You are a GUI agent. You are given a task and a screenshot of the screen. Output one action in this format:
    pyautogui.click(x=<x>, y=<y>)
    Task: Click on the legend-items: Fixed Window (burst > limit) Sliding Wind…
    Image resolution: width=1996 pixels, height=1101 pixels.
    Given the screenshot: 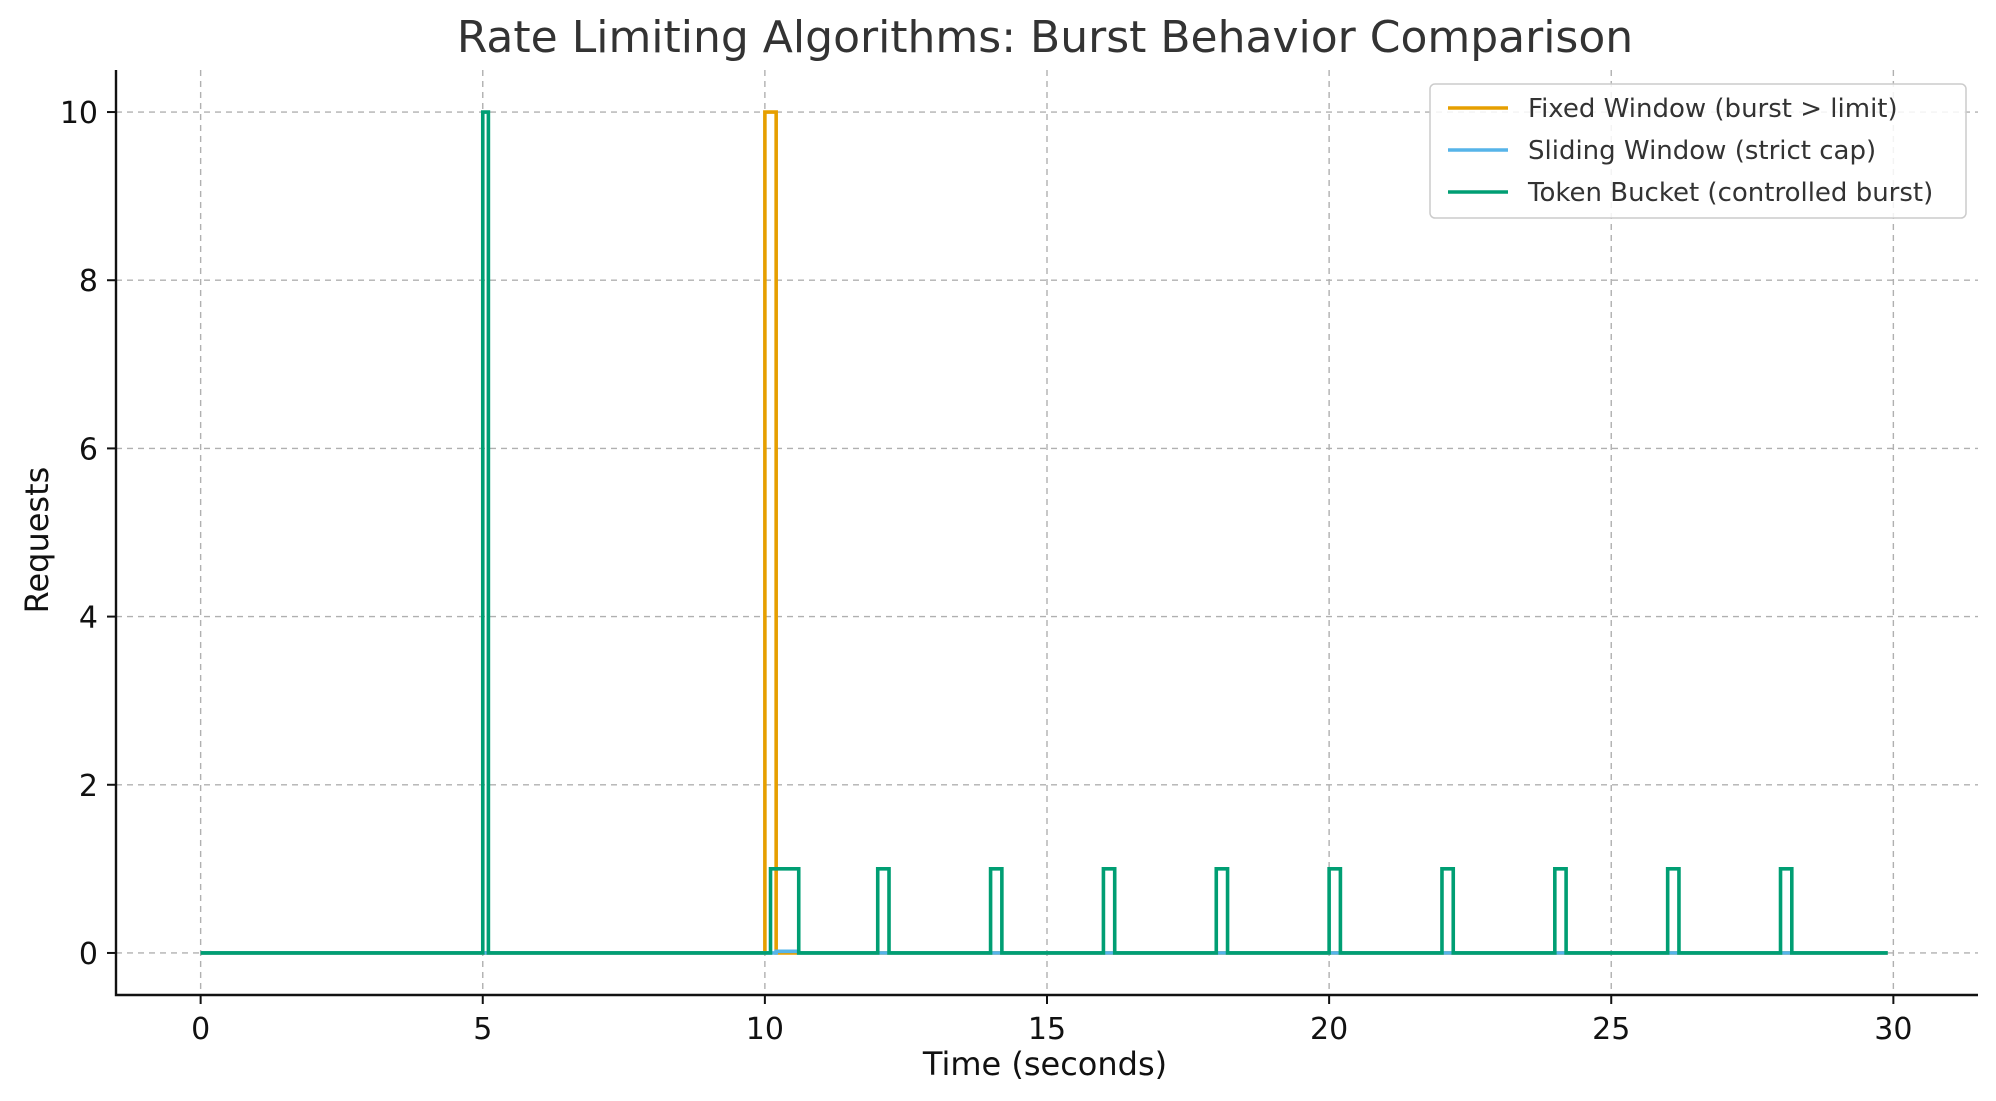 What is the action you would take?
    pyautogui.click(x=1690, y=151)
    